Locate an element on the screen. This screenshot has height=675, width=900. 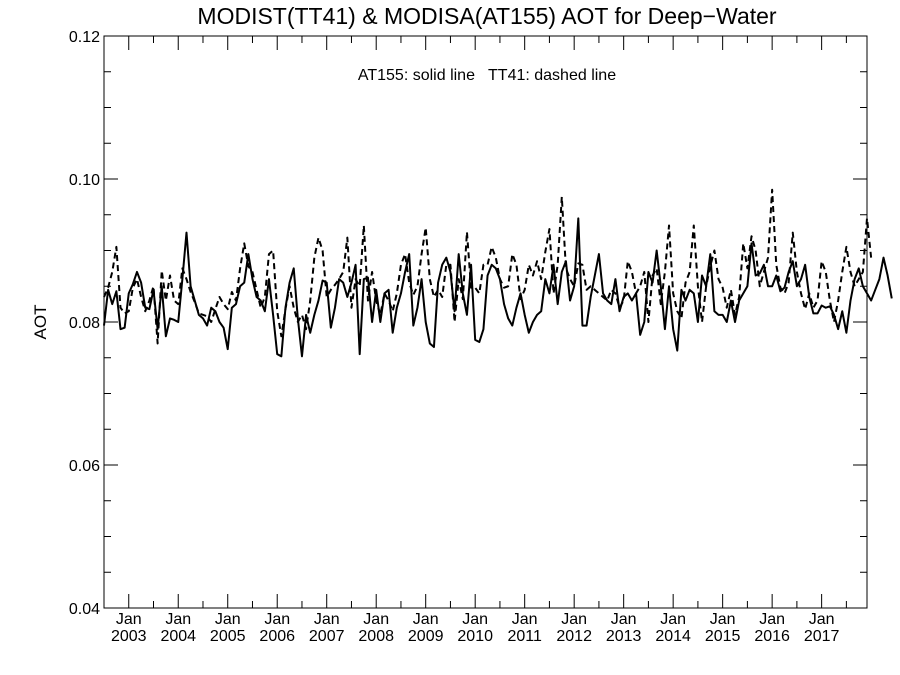
y-tick-label: 0.12 is located at coordinates (84, 37).